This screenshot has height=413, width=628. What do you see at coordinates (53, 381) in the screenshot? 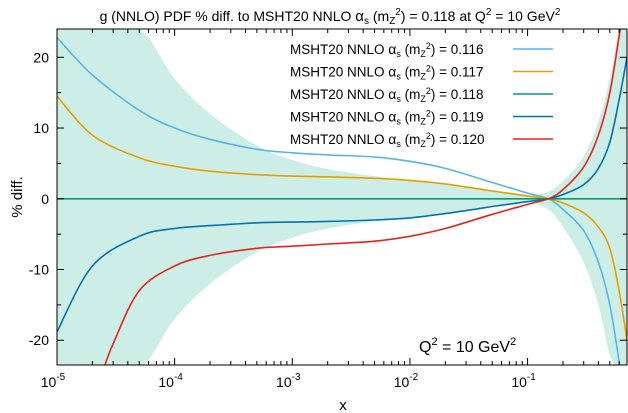
I see `x-tick-label: 10⁻⁵` at bounding box center [53, 381].